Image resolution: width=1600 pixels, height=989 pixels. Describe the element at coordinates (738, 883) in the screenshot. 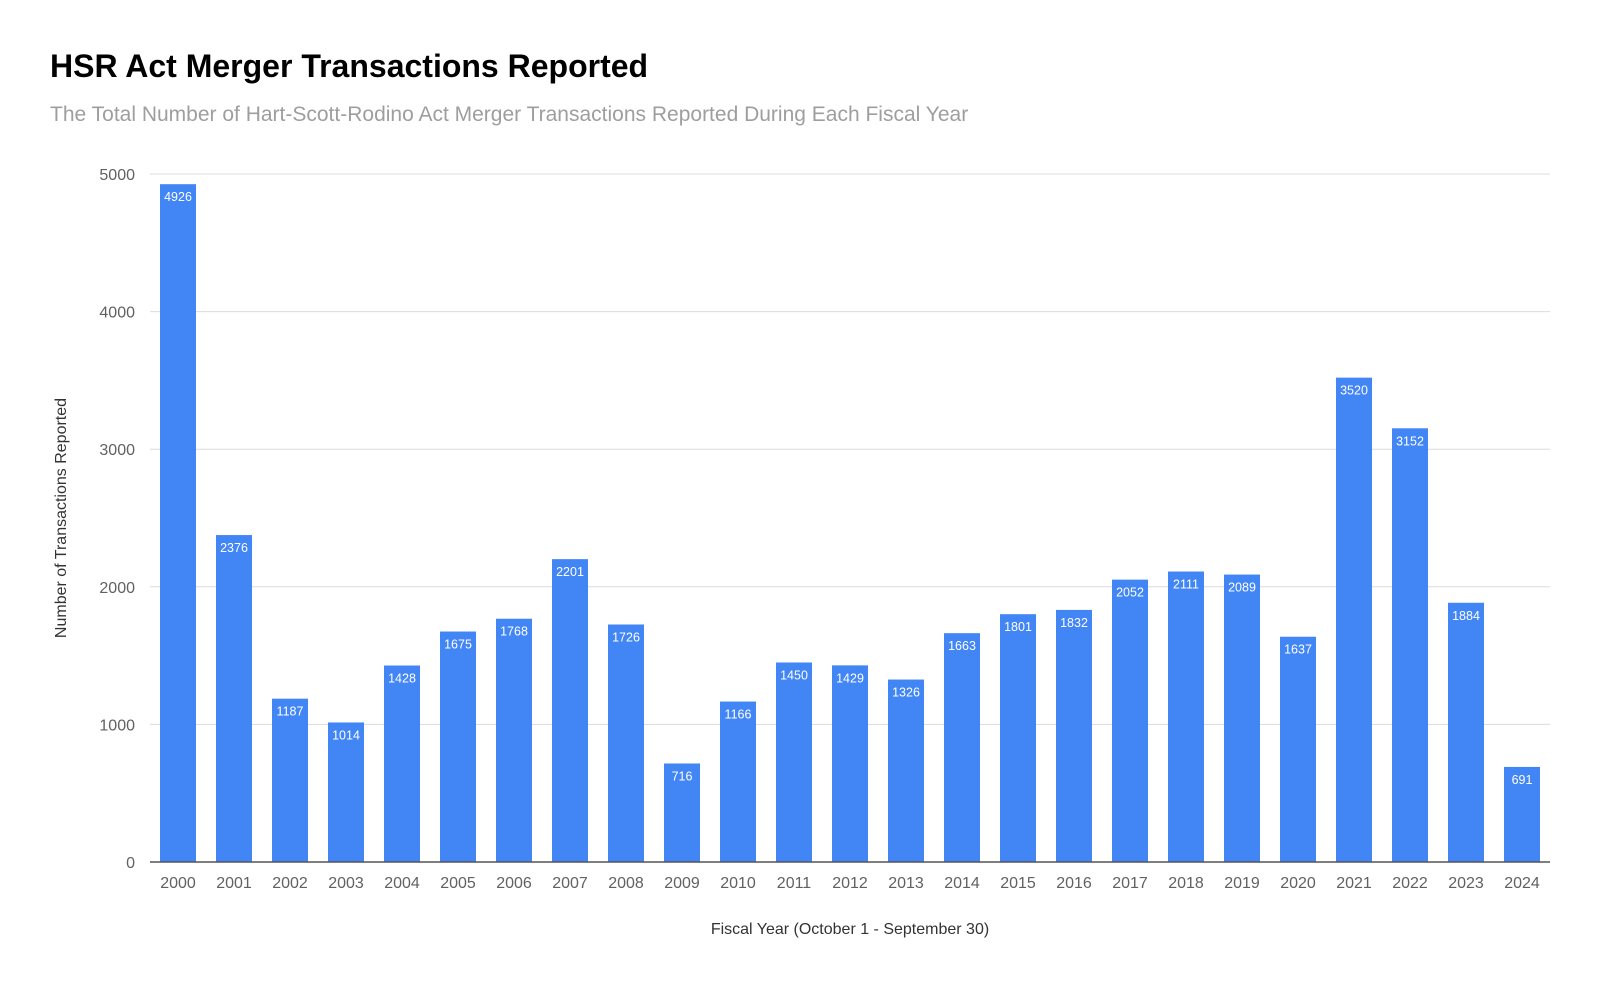

I see `x-tick-label: 2010` at that location.